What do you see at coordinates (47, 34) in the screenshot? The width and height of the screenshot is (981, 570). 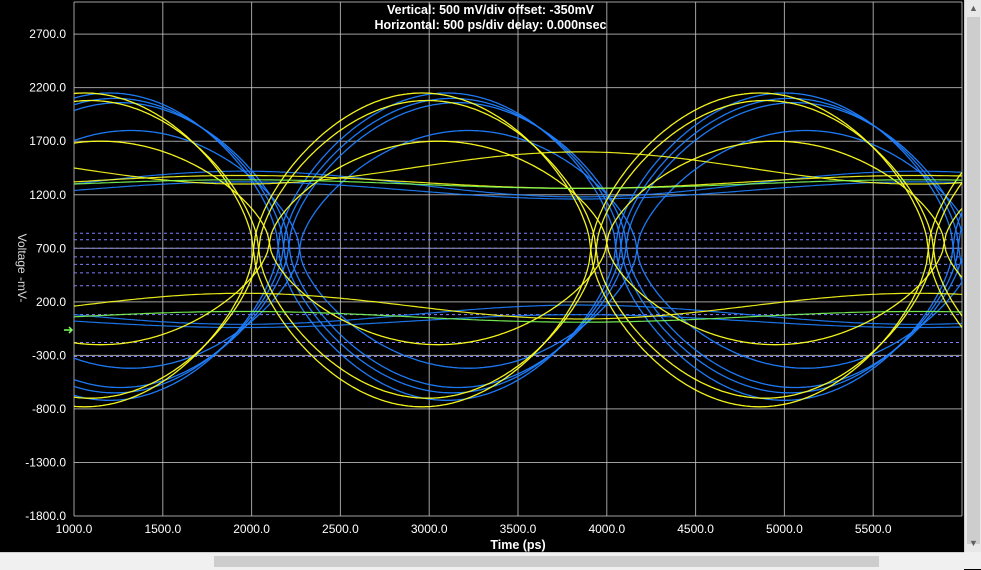 I see `y-tick-label: 2700.0` at bounding box center [47, 34].